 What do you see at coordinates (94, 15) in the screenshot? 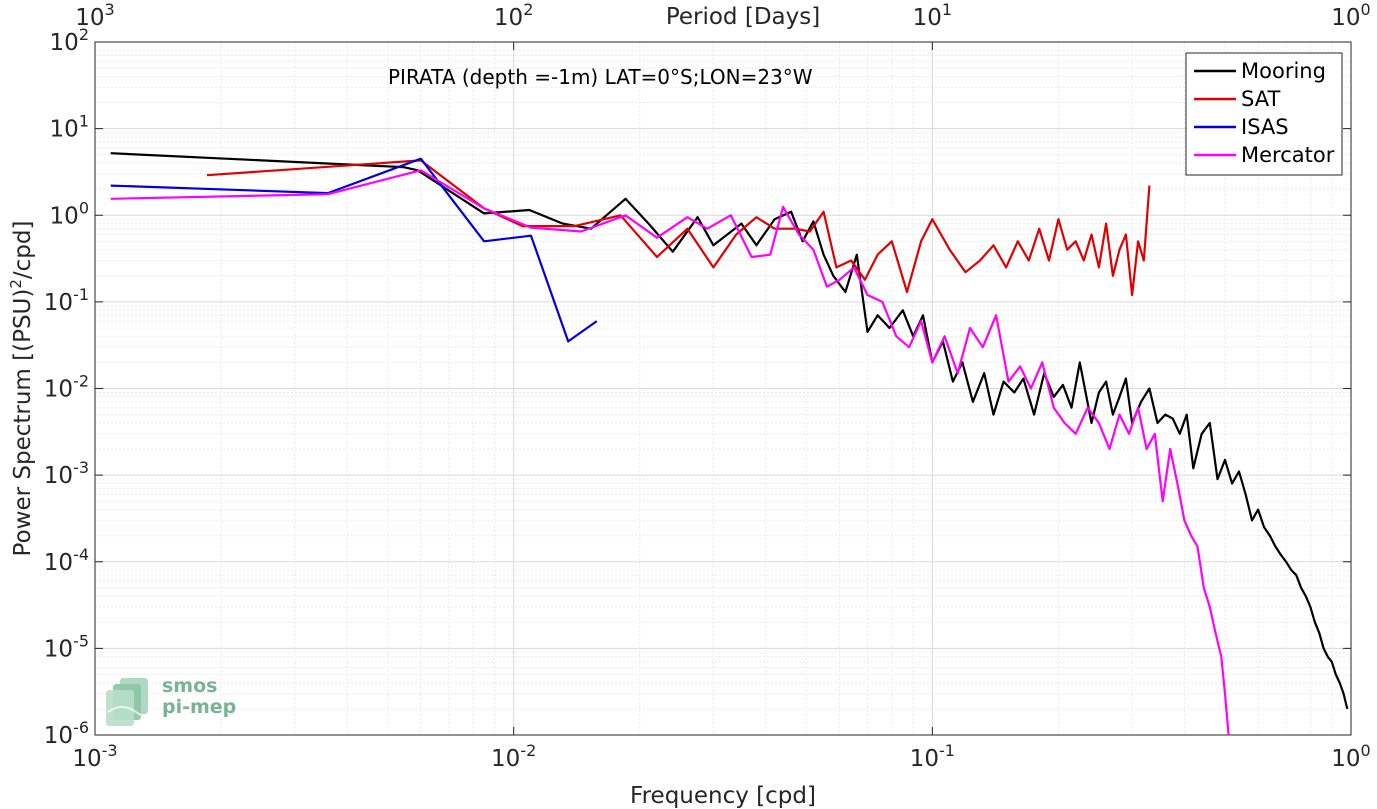
I see `top-tick-label: 10³` at bounding box center [94, 15].